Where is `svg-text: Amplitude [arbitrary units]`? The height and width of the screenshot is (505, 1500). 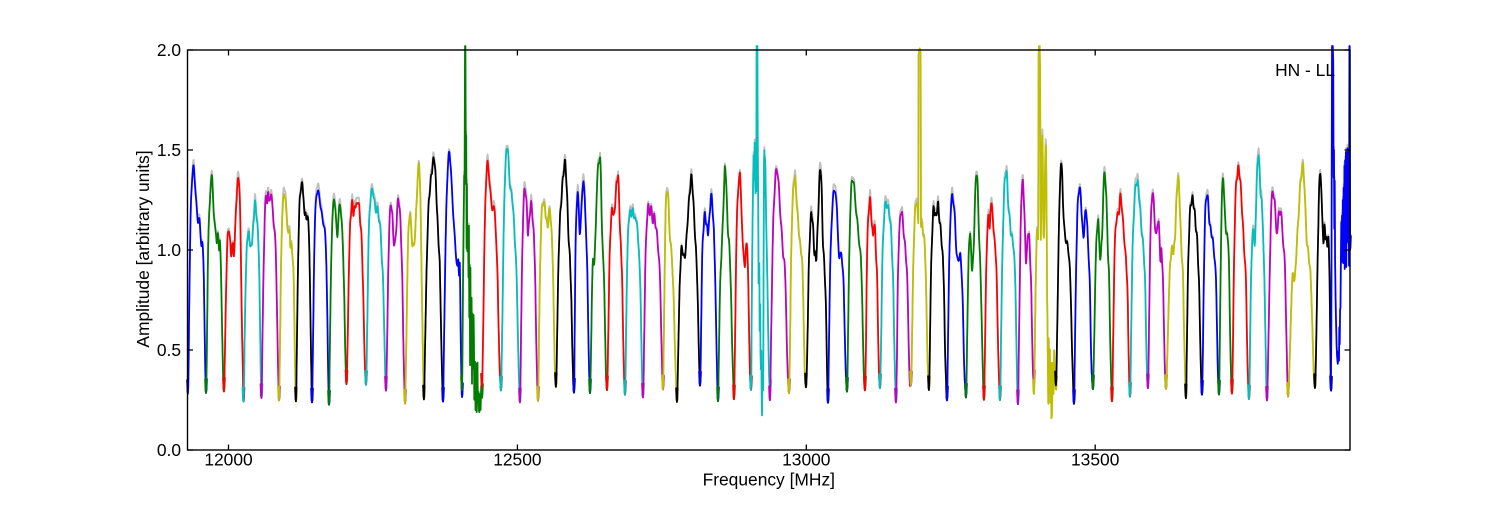
svg-text: Amplitude [arbitrary units] is located at coordinates (143, 248).